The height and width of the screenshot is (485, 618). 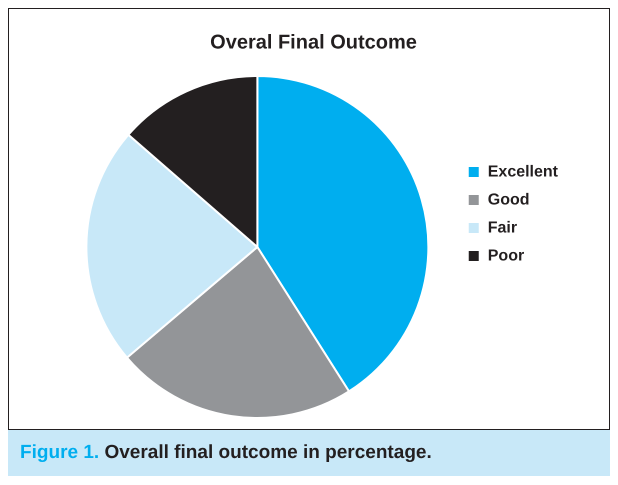 What do you see at coordinates (523, 171) in the screenshot?
I see `legend-label: Excellent` at bounding box center [523, 171].